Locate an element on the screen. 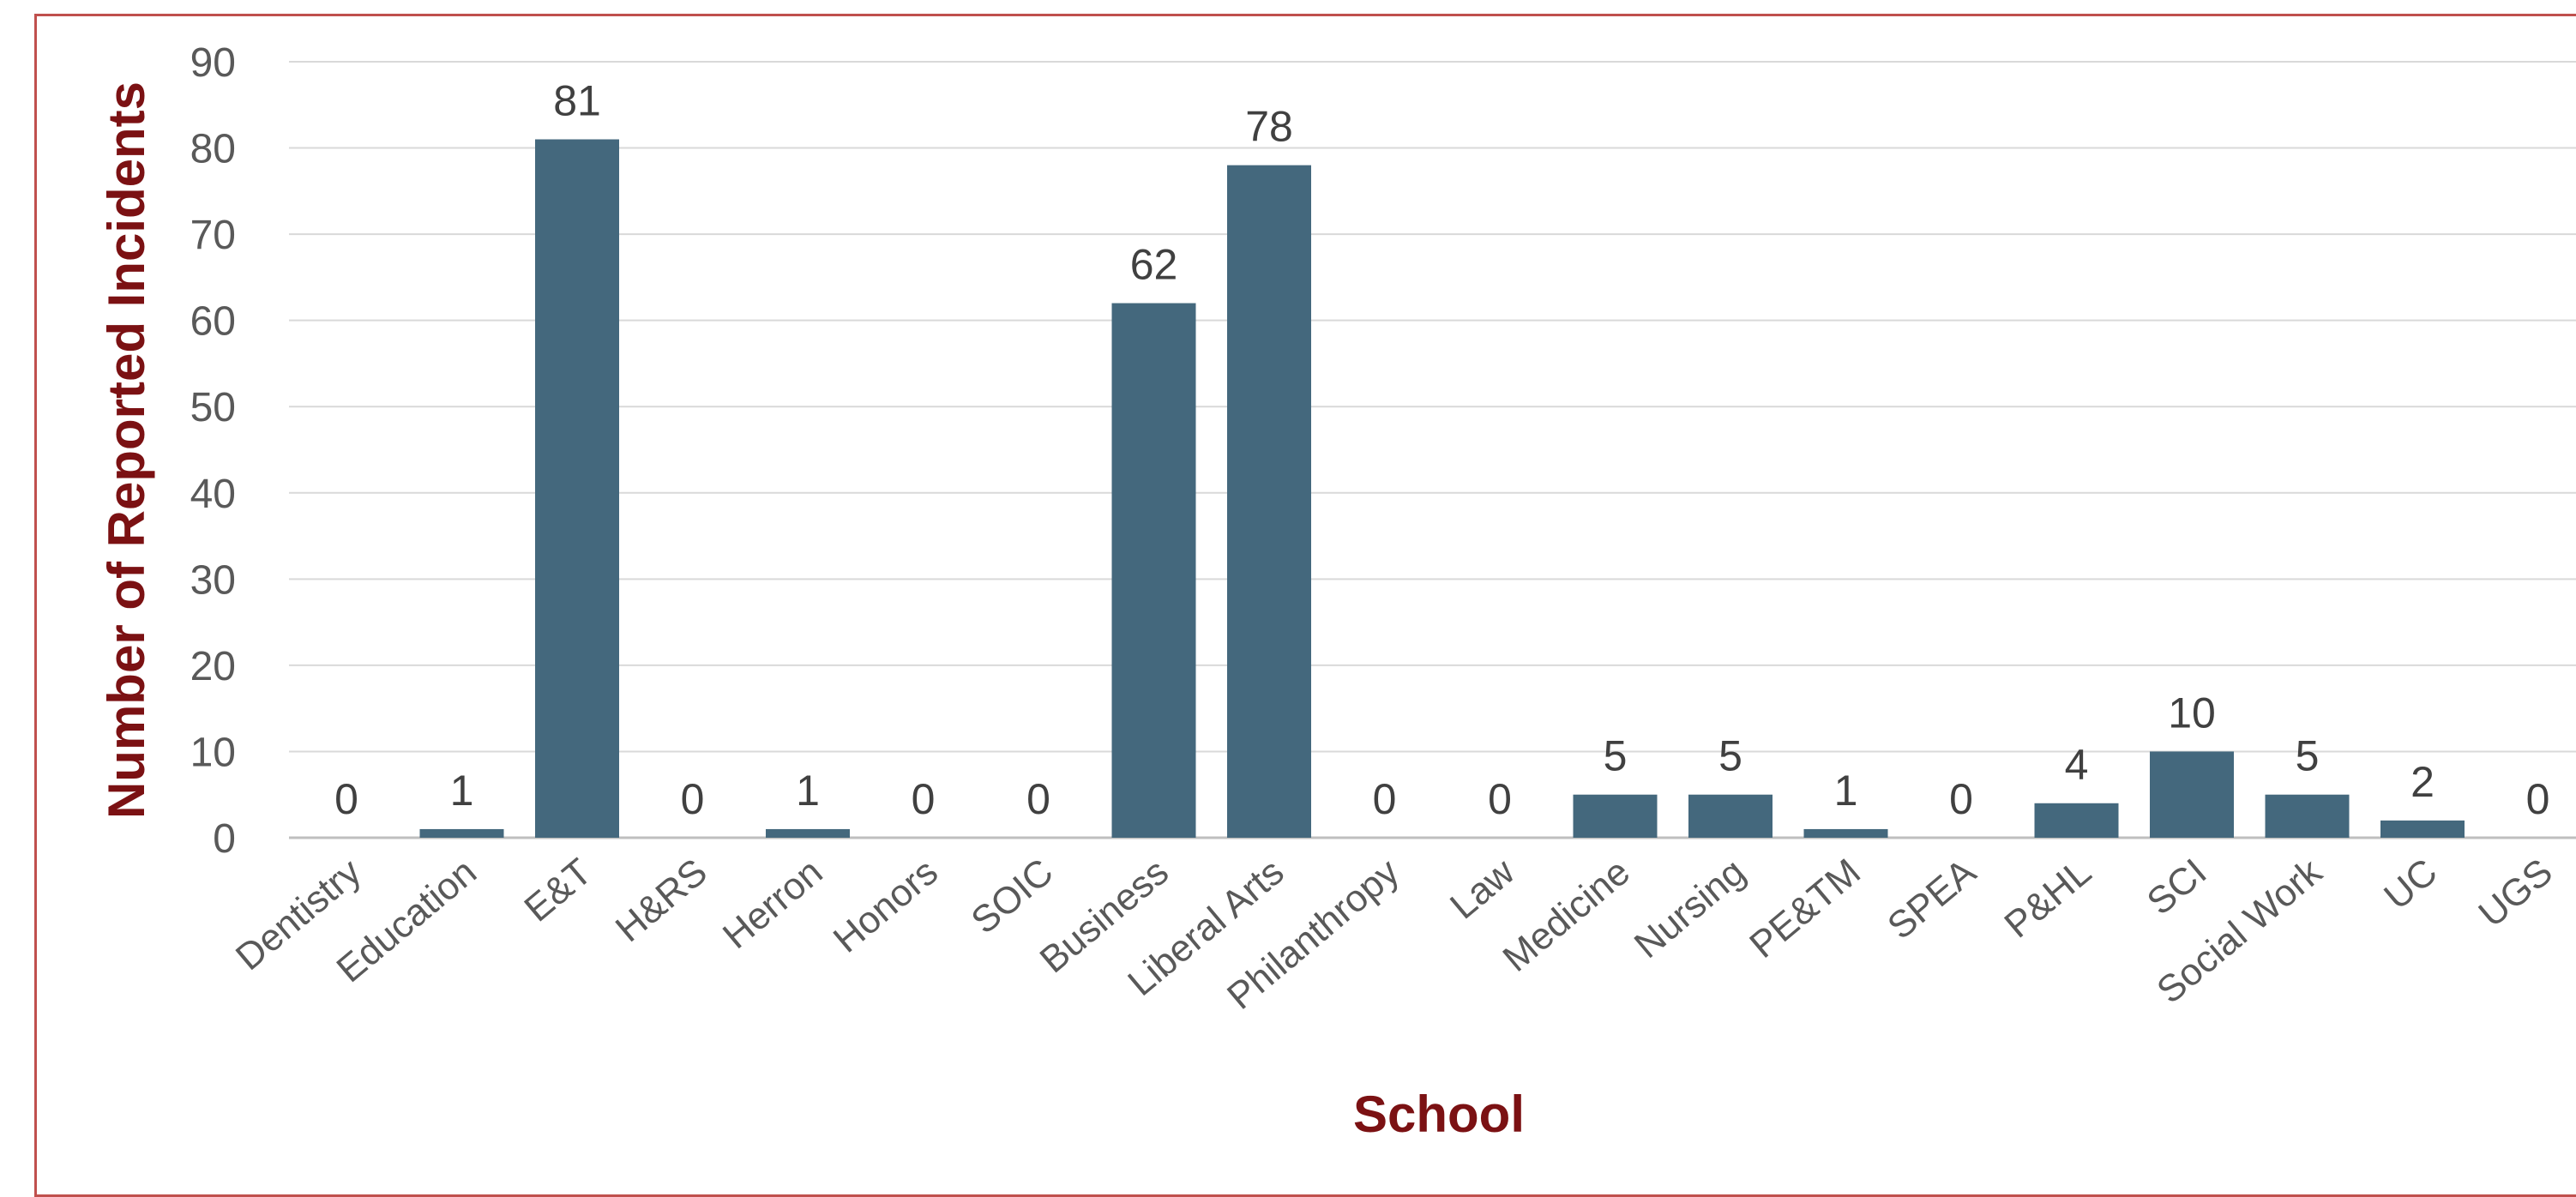 This screenshot has width=2576, height=1197. y-tick-label: 80 is located at coordinates (213, 149).